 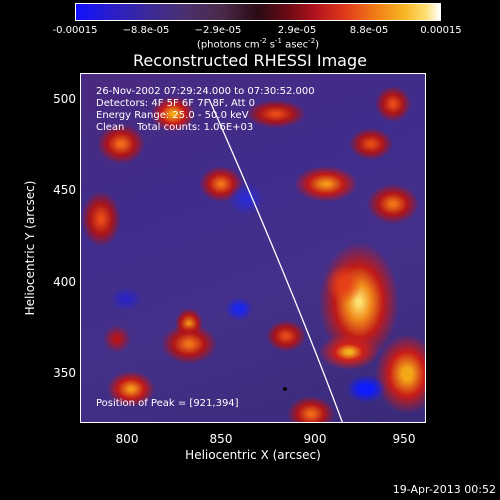 I want to click on x-tick: 950, so click(x=404, y=439).